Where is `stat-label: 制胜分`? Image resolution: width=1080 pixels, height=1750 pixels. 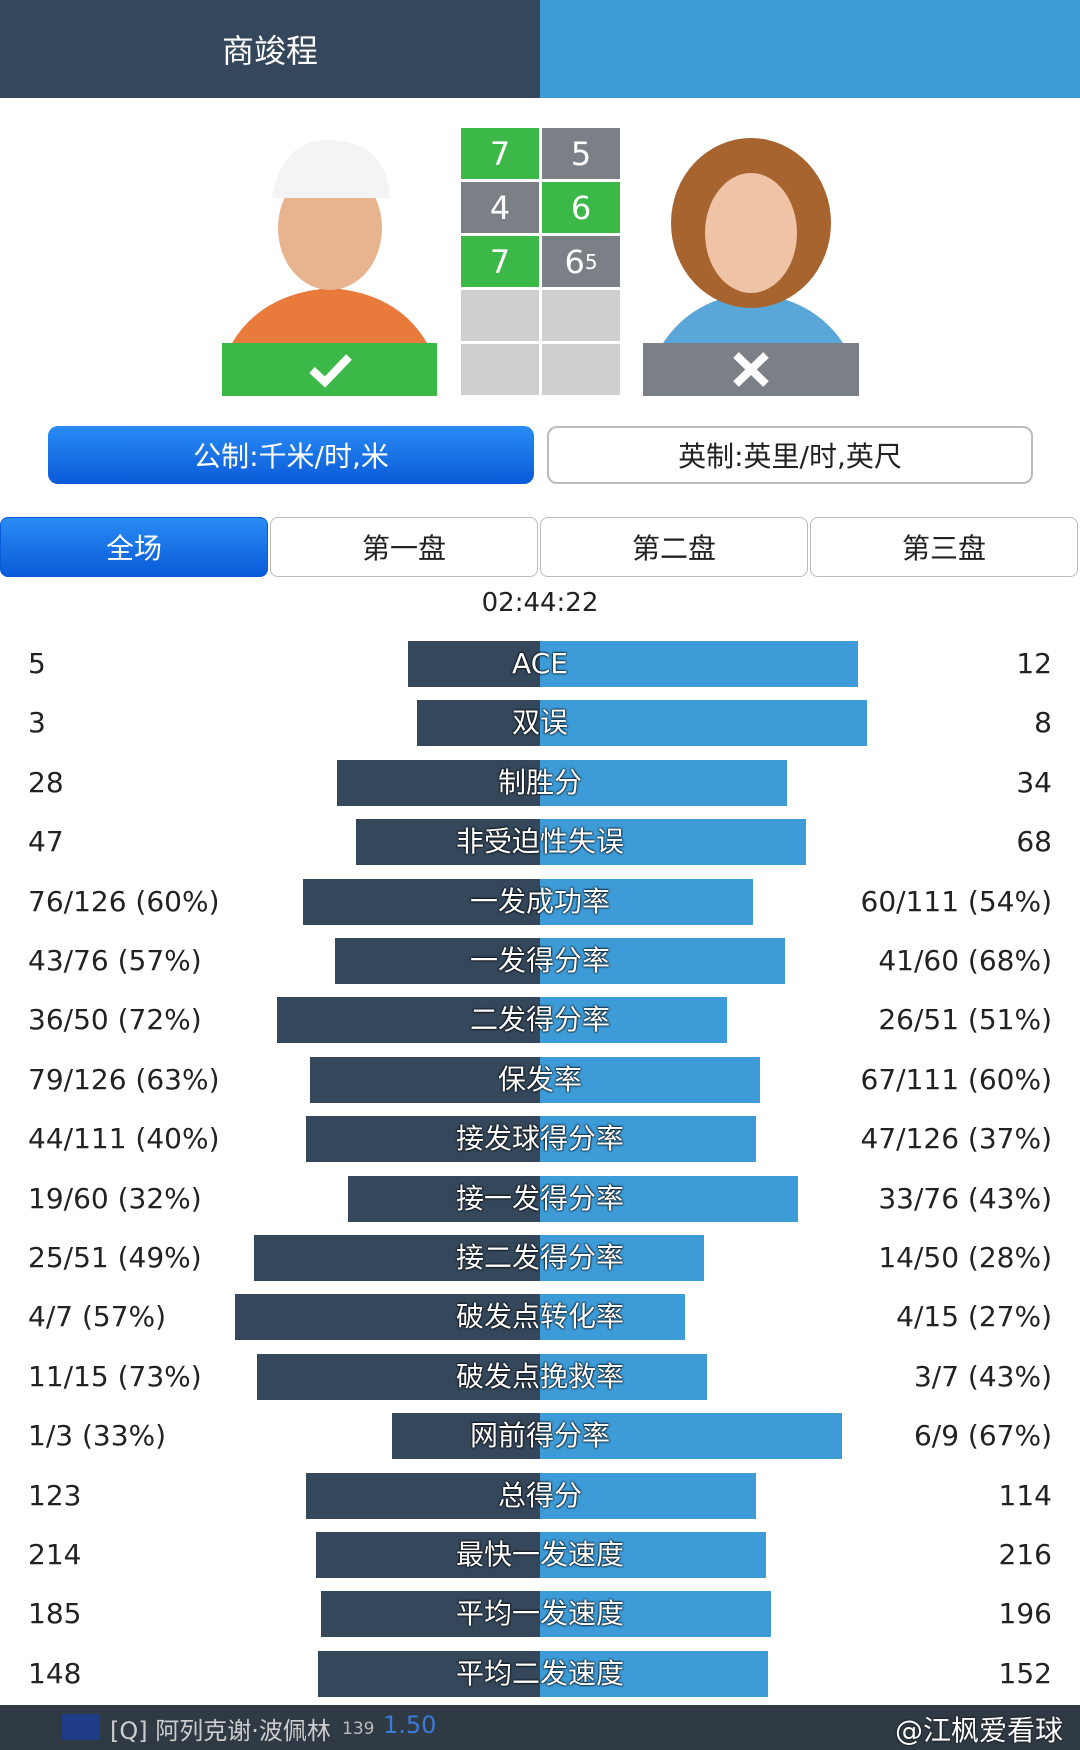
stat-label: 制胜分 is located at coordinates (539, 782).